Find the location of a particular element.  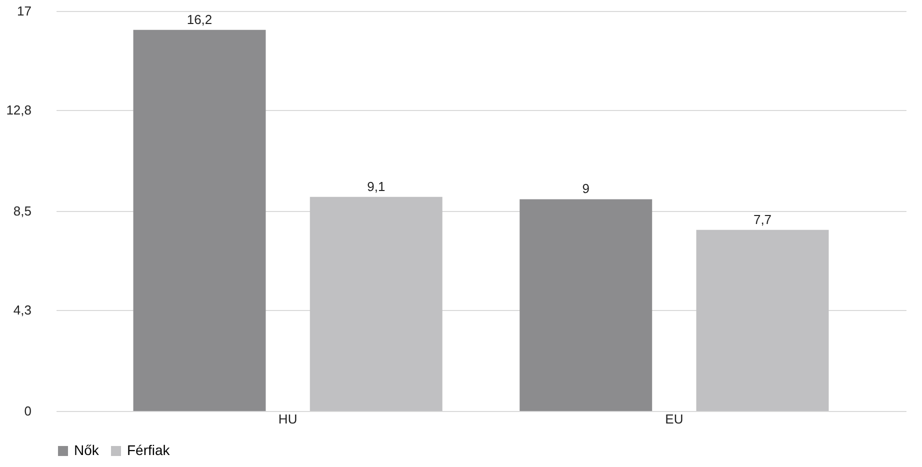

y-tick-label: 17 is located at coordinates (24, 11).